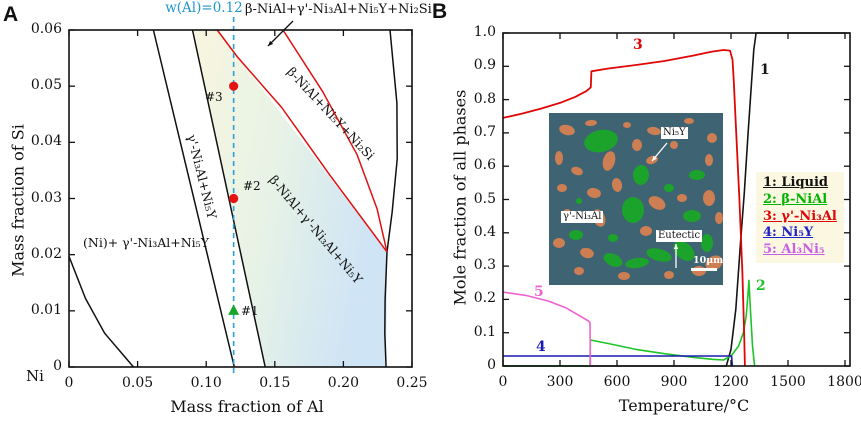  Describe the element at coordinates (618, 361) in the screenshot. I see `curve-4-ni-y` at that location.